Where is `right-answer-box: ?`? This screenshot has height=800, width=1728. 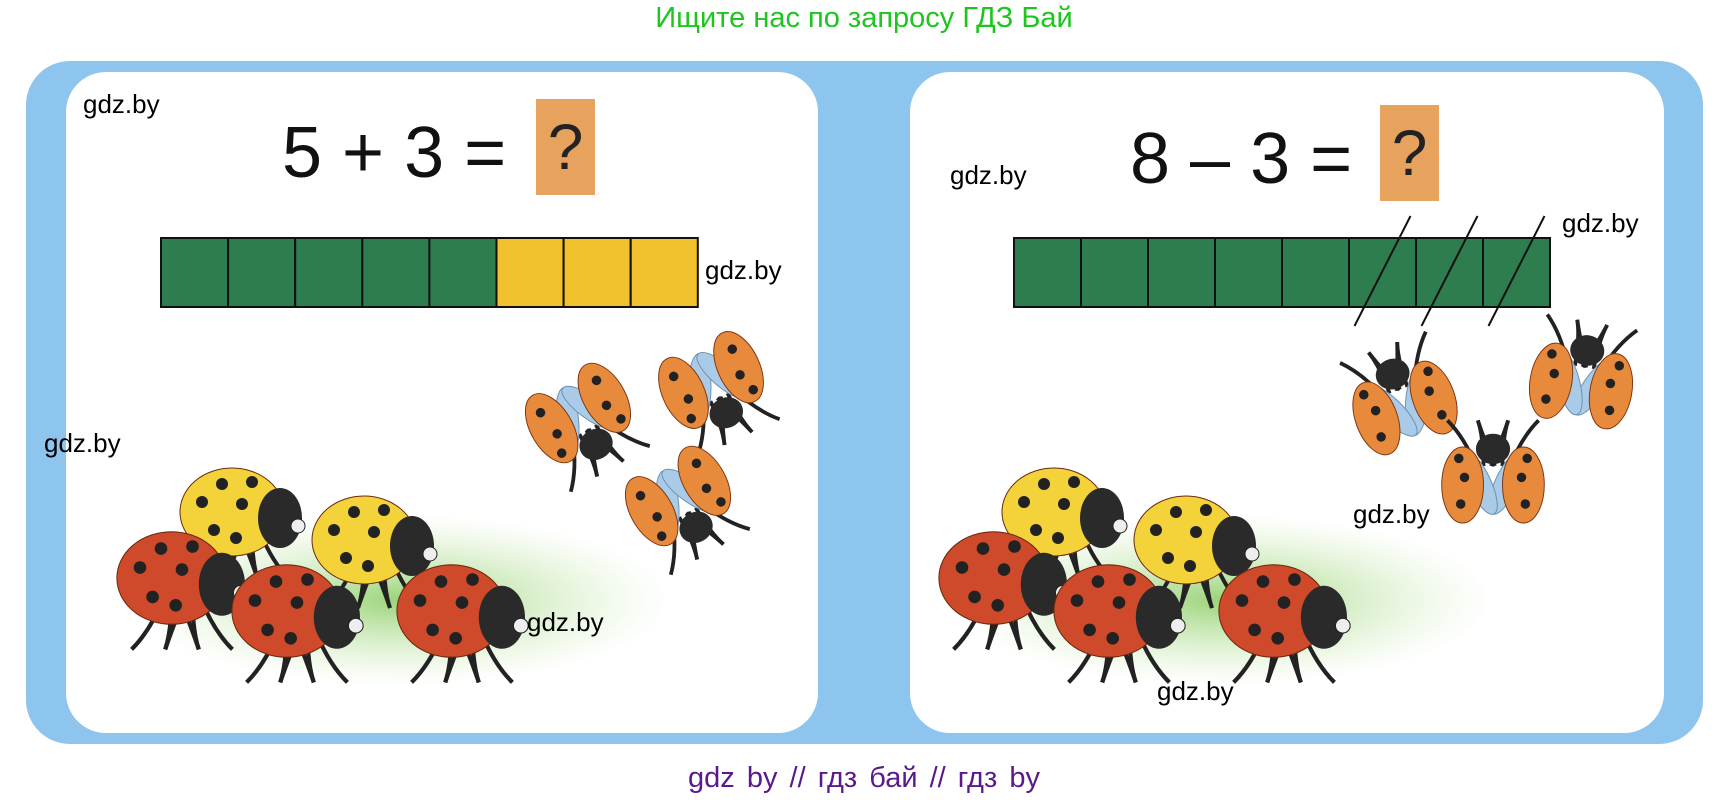 right-answer-box: ? is located at coordinates (1409, 153).